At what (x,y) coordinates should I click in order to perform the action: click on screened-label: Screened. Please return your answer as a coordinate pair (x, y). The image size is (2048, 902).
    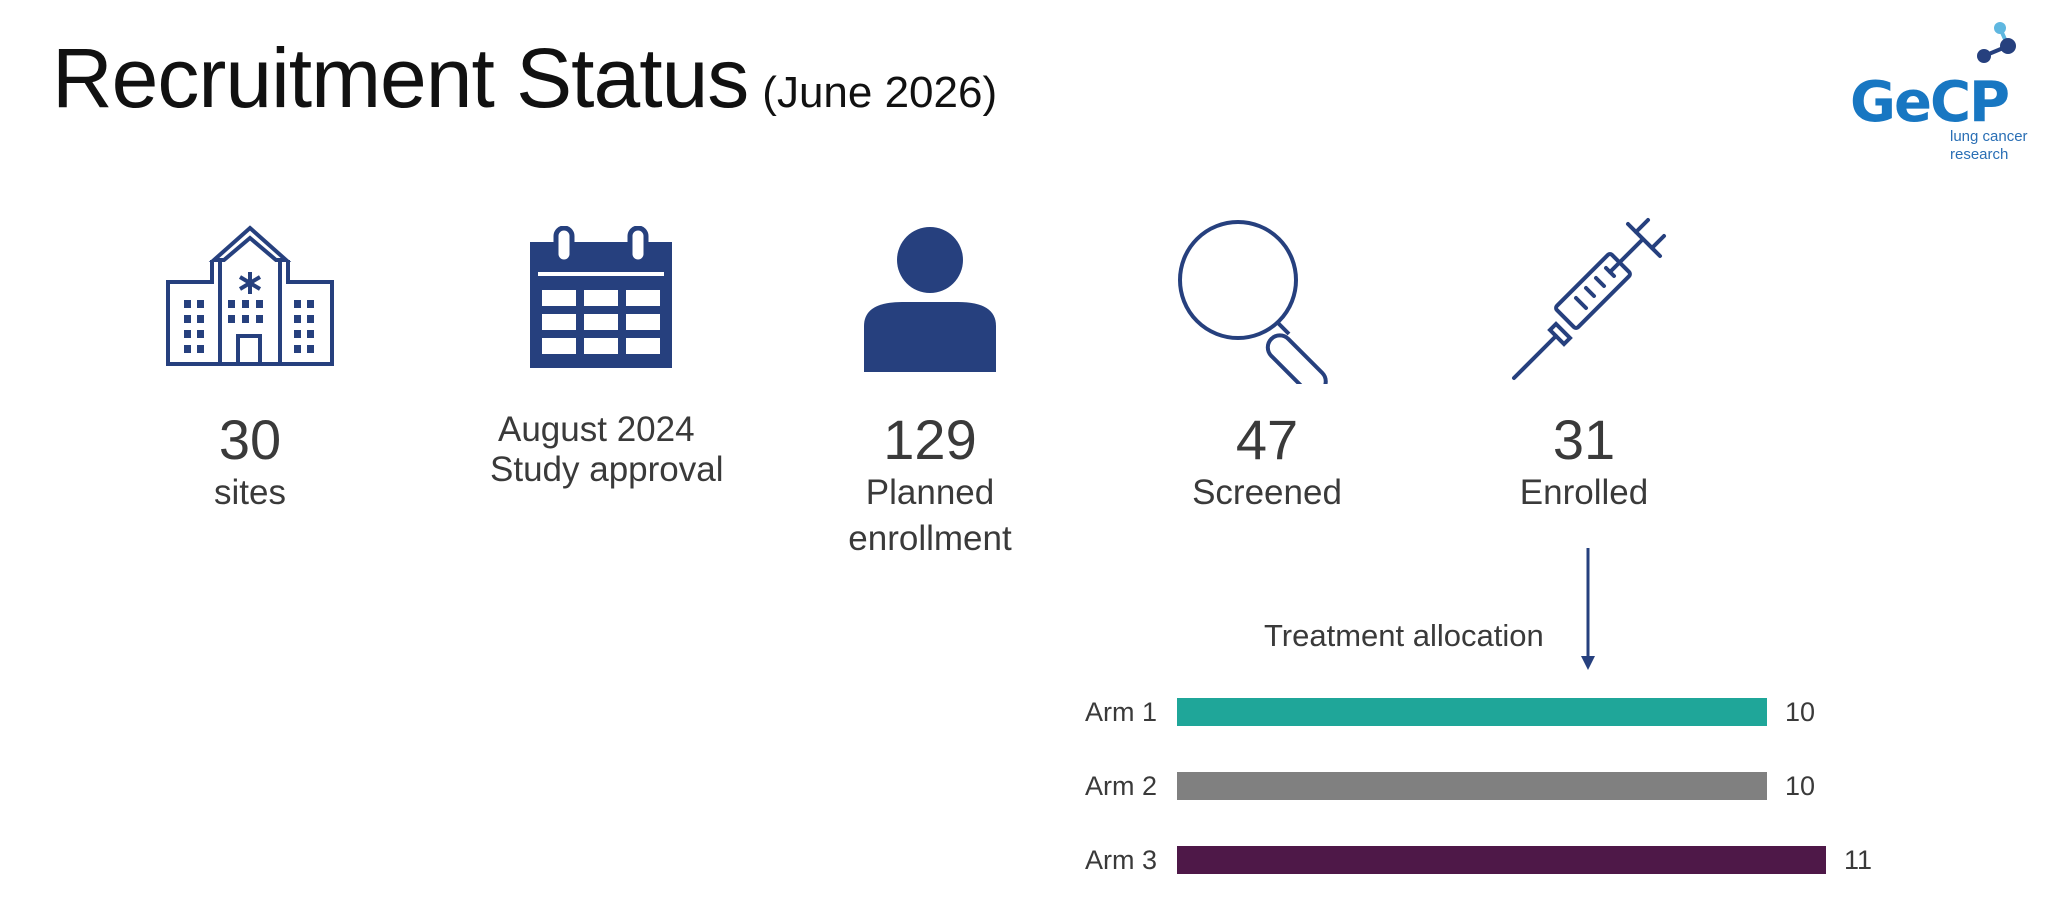
    Looking at the image, I should click on (1267, 492).